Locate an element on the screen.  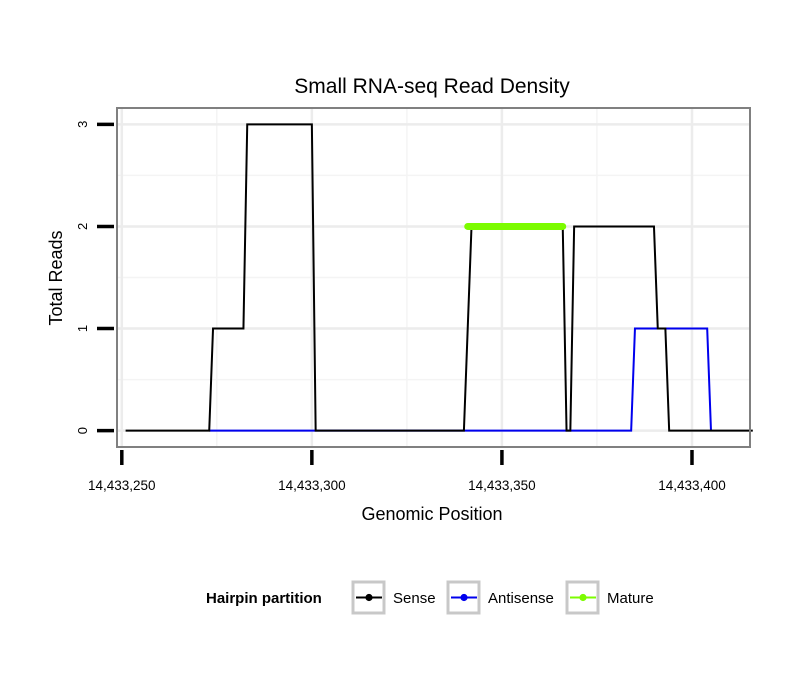
x-axis-label: Genomic Position is located at coordinates (431, 514).